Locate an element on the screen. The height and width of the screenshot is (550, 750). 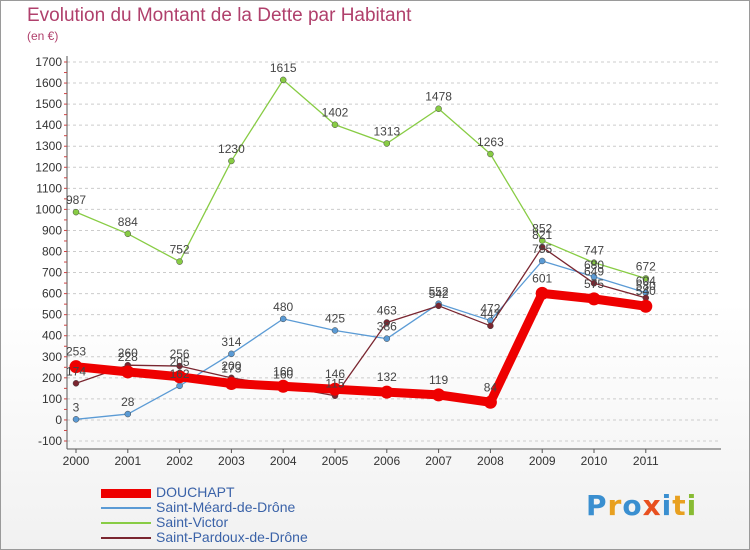
data-label: 173 is located at coordinates (231, 369).